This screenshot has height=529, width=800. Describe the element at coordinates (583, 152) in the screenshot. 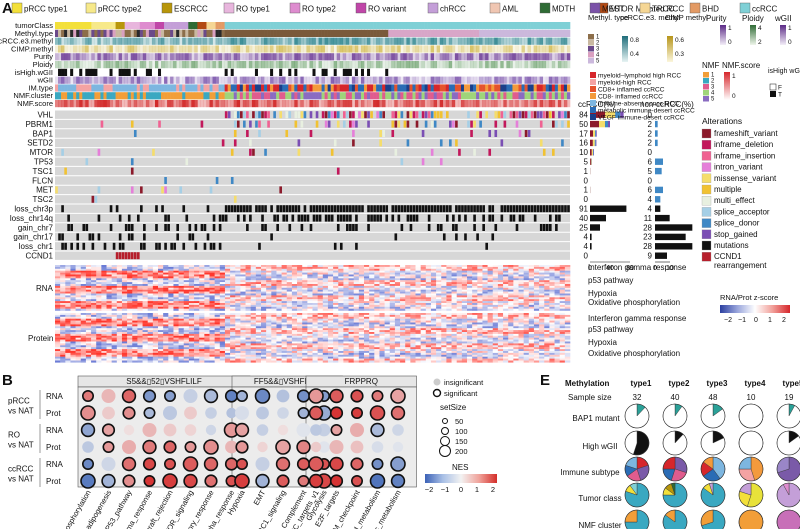

I see `ccrcc-pct-value: 10` at that location.